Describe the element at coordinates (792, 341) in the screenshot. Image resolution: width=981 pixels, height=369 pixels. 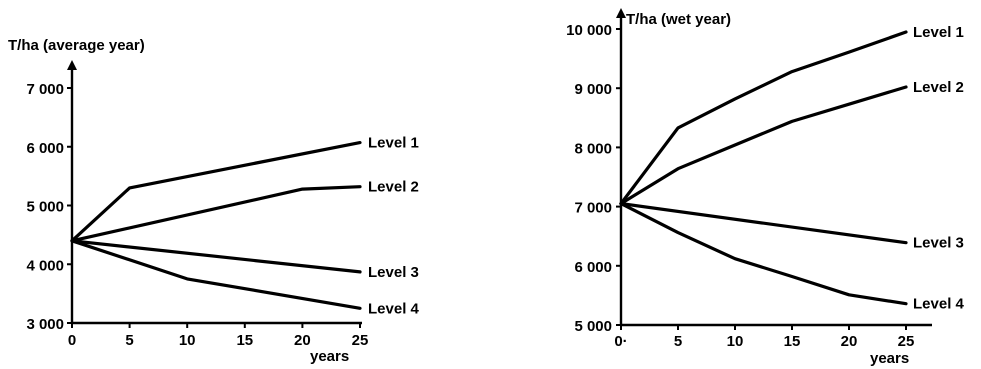
I see `chart2-x-tick-label: 15` at that location.